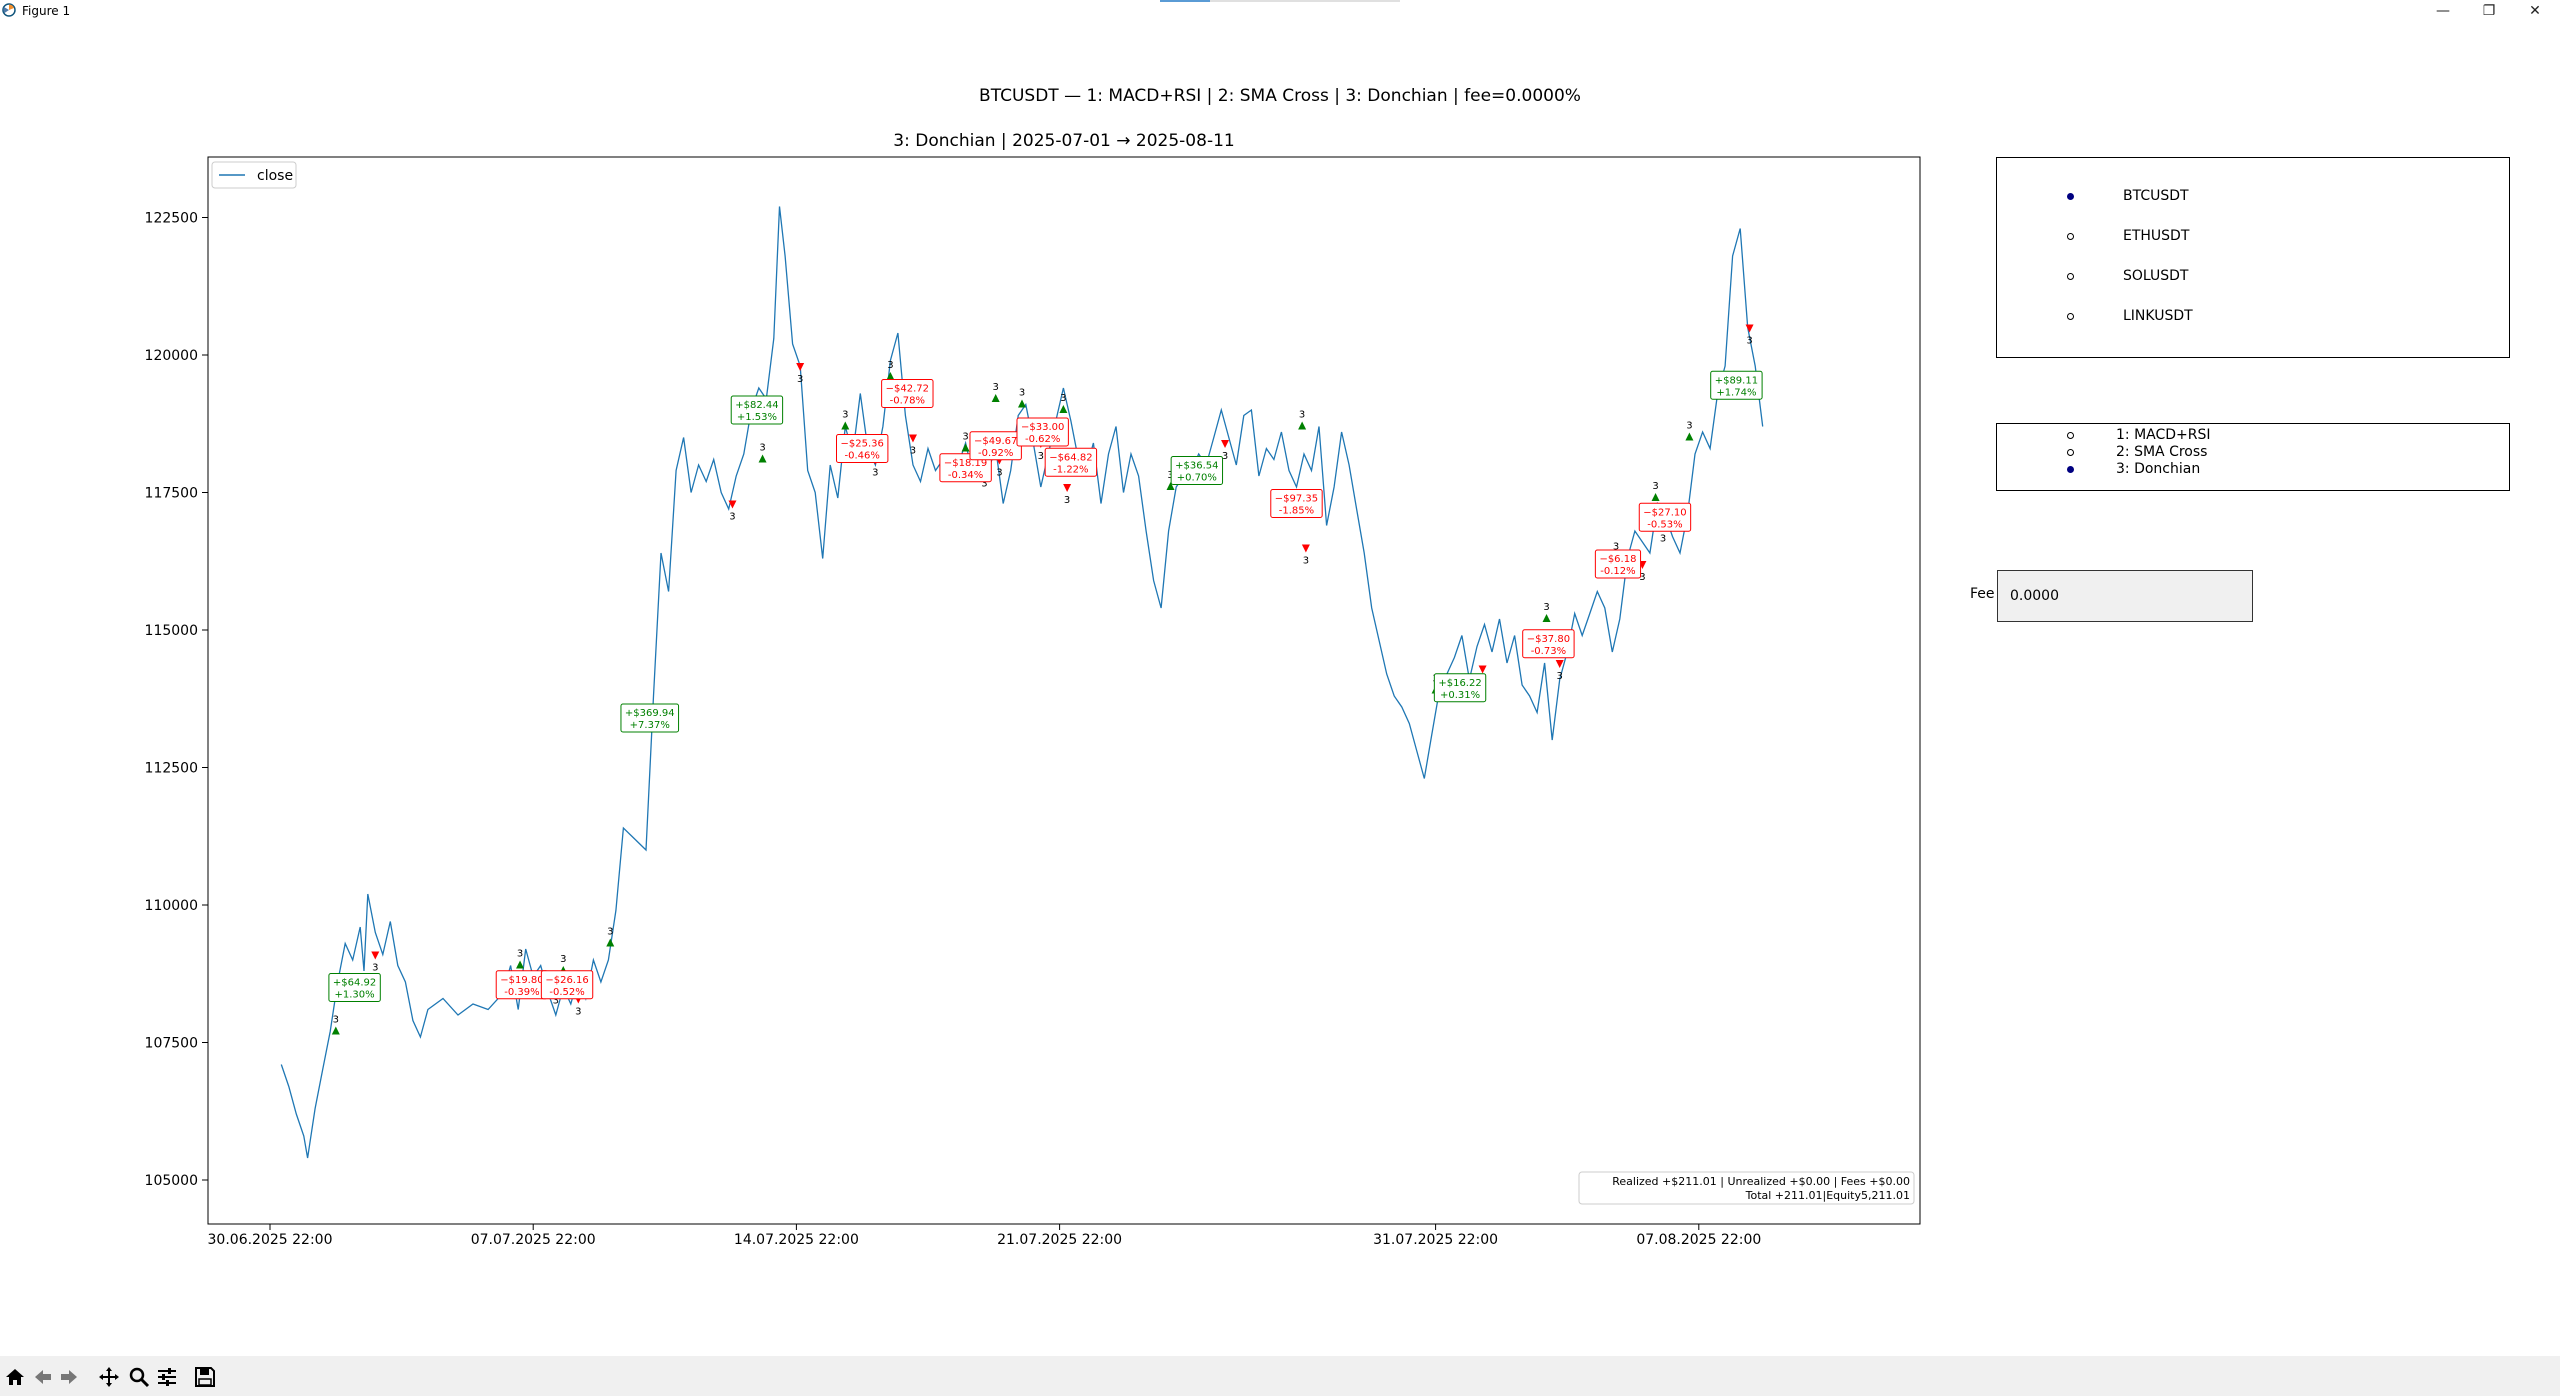 This screenshot has height=1396, width=2560. What do you see at coordinates (171, 356) in the screenshot?
I see `y-tick-label: 120000` at bounding box center [171, 356].